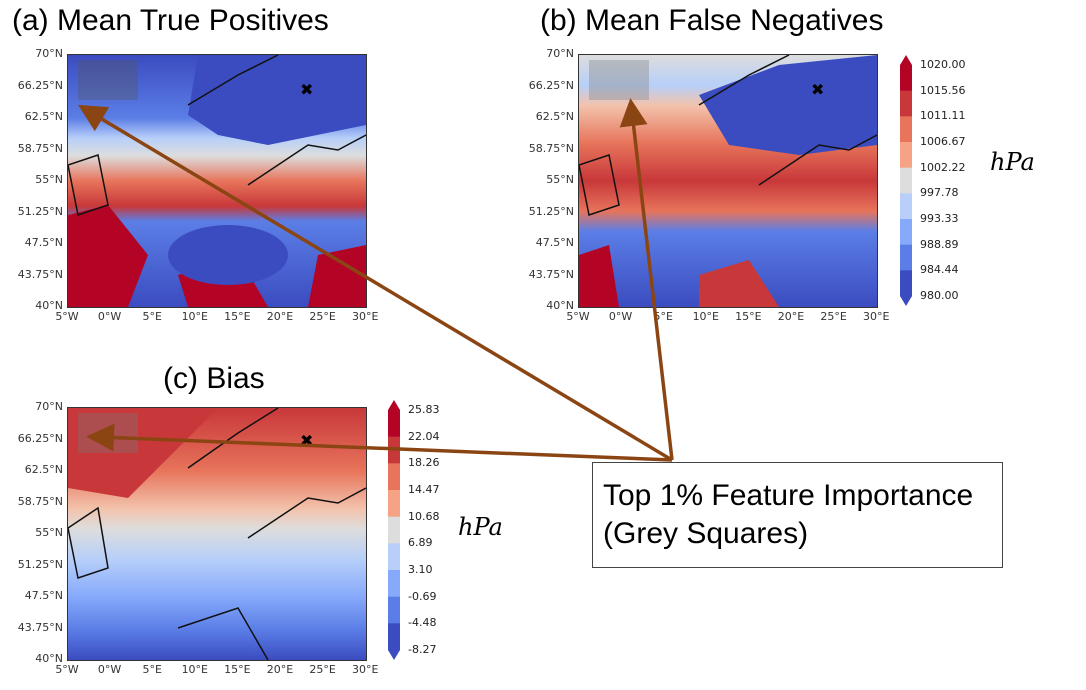 The height and width of the screenshot is (690, 1086). What do you see at coordinates (943, 116) in the screenshot?
I see `colorbar-tick-label: 1011.11` at bounding box center [943, 116].